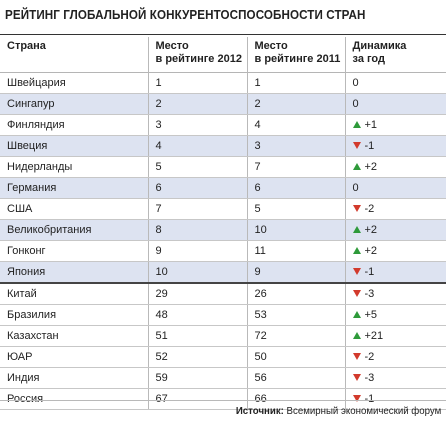 The height and width of the screenshot is (431, 446). What do you see at coordinates (371, 167) in the screenshot?
I see `change-value: +2` at bounding box center [371, 167].